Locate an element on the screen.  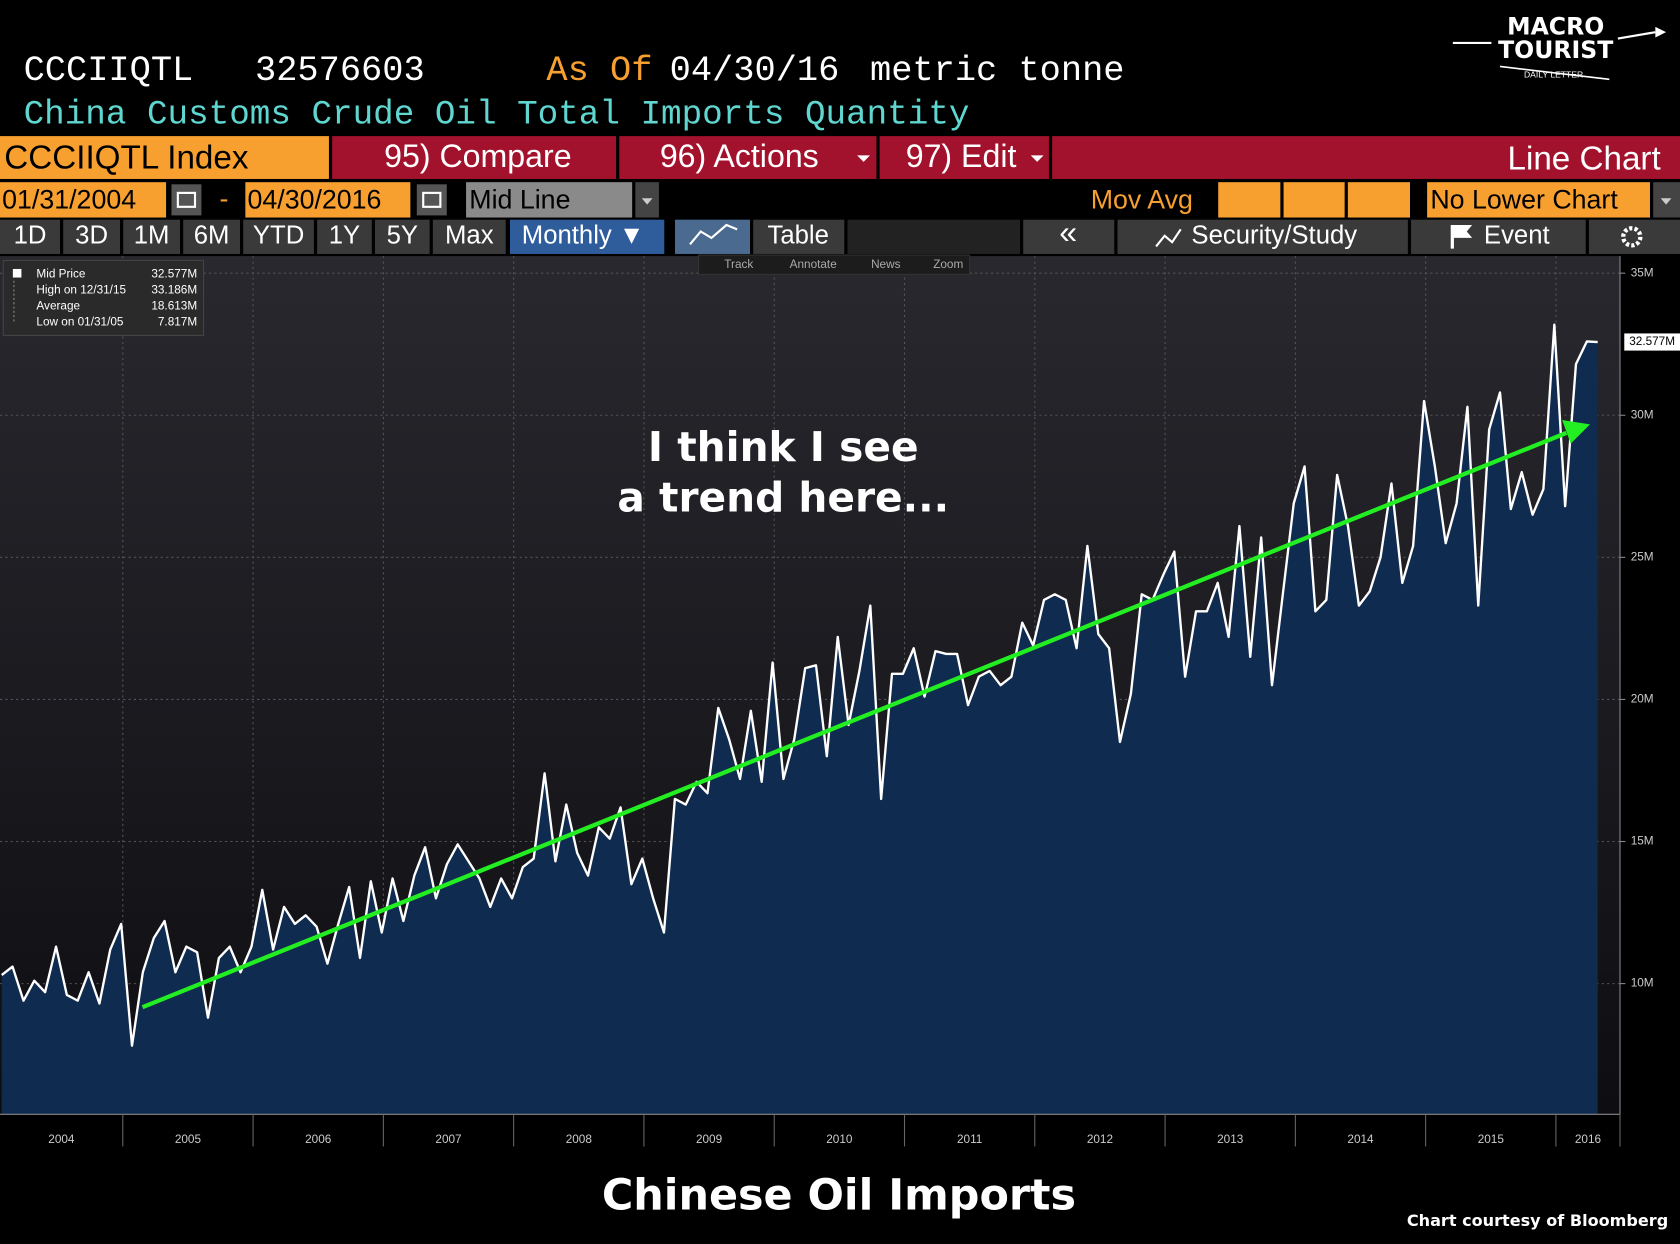
compare-button is located at coordinates (474, 157).